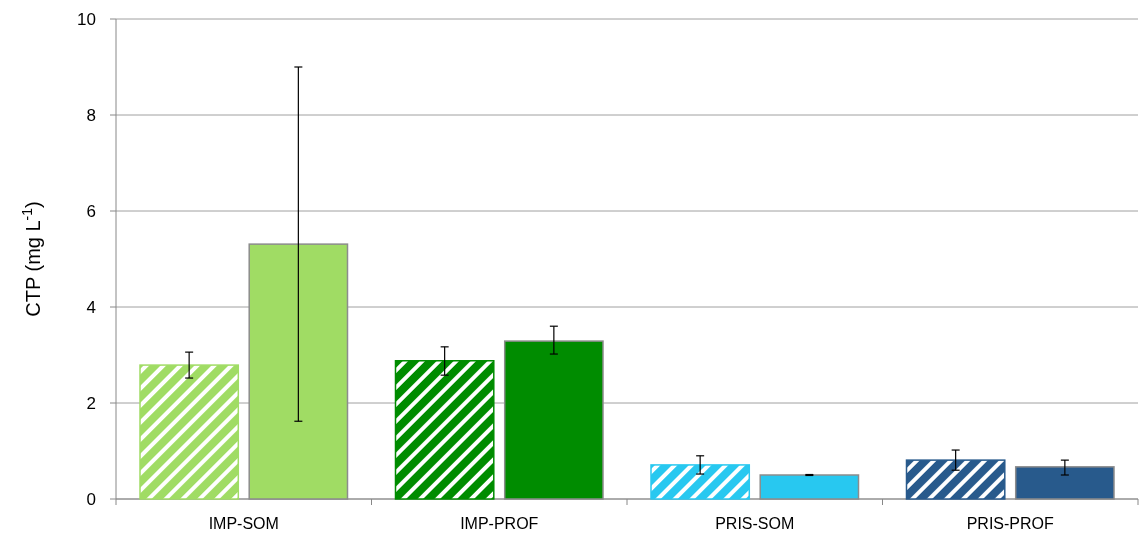 This screenshot has height=539, width=1140. I want to click on y-tick-label: 10, so click(86, 19).